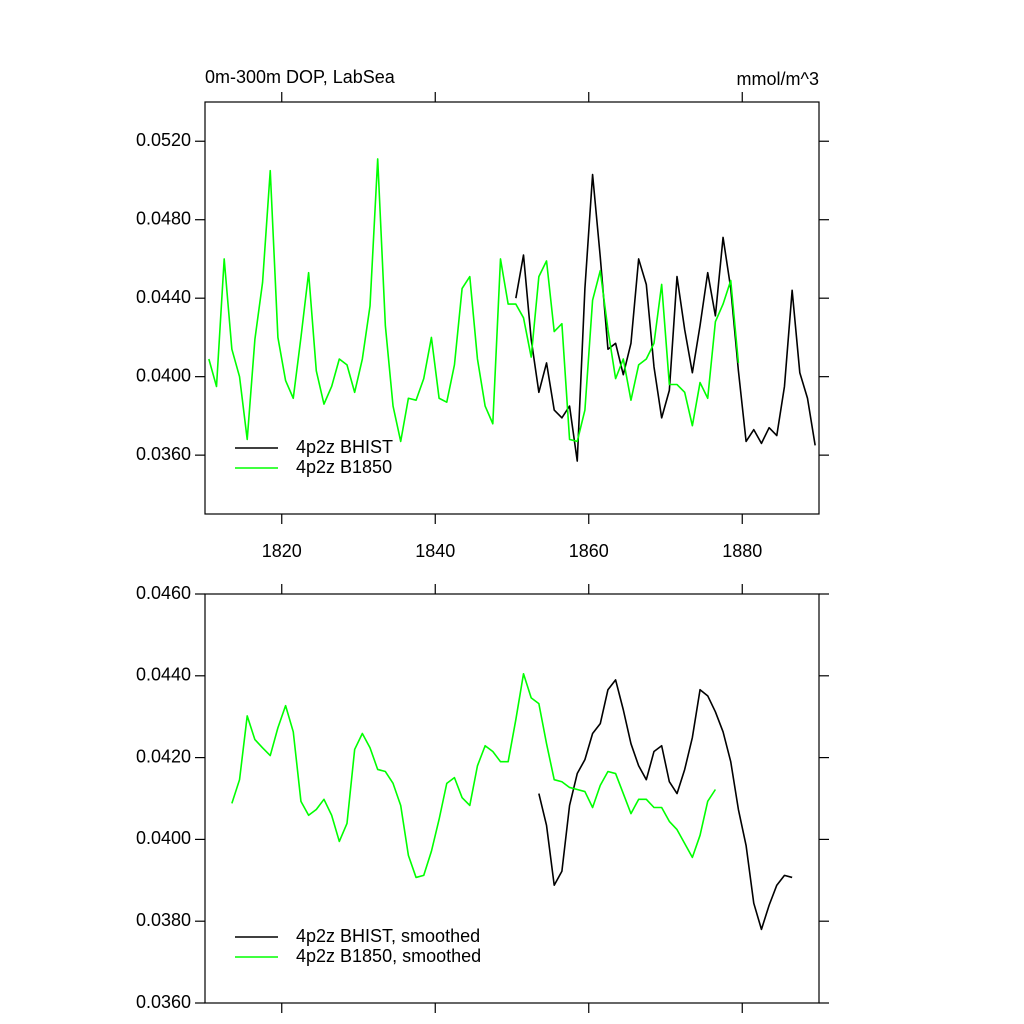  What do you see at coordinates (163, 593) in the screenshot?
I see `y-tick-label: 0.0460` at bounding box center [163, 593].